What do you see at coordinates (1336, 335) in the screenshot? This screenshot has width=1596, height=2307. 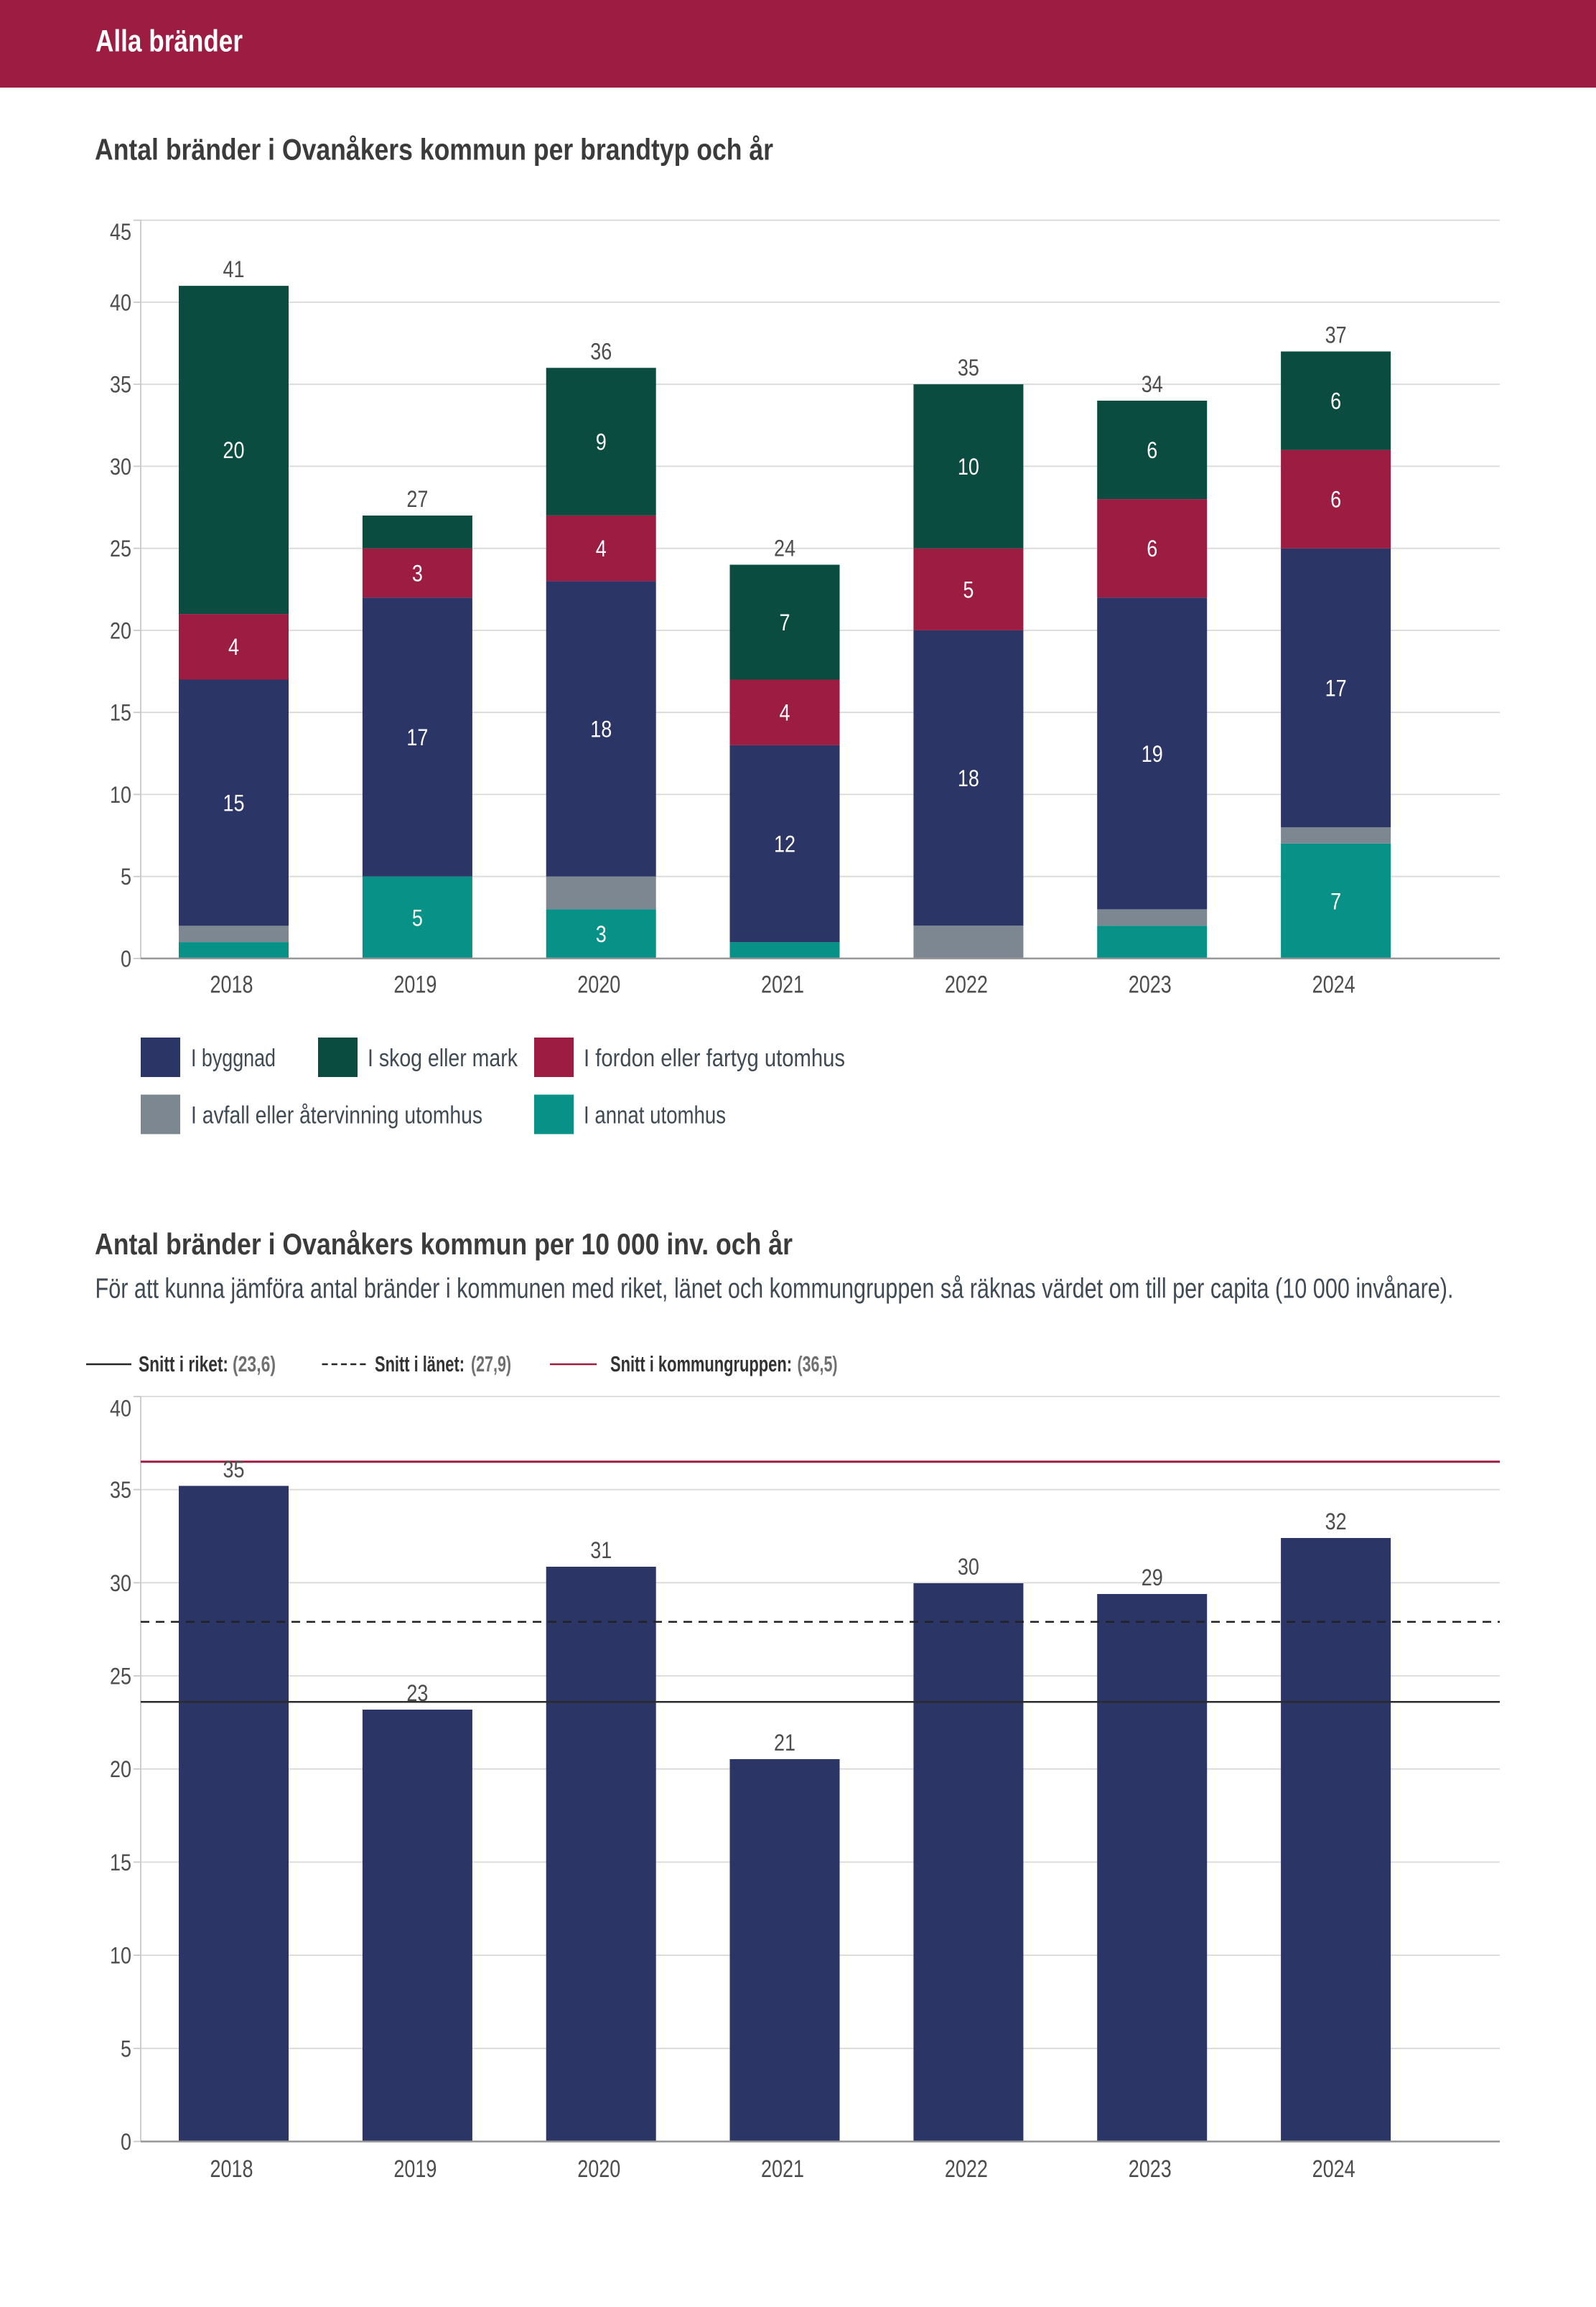 I see `svg-text: 37` at bounding box center [1336, 335].